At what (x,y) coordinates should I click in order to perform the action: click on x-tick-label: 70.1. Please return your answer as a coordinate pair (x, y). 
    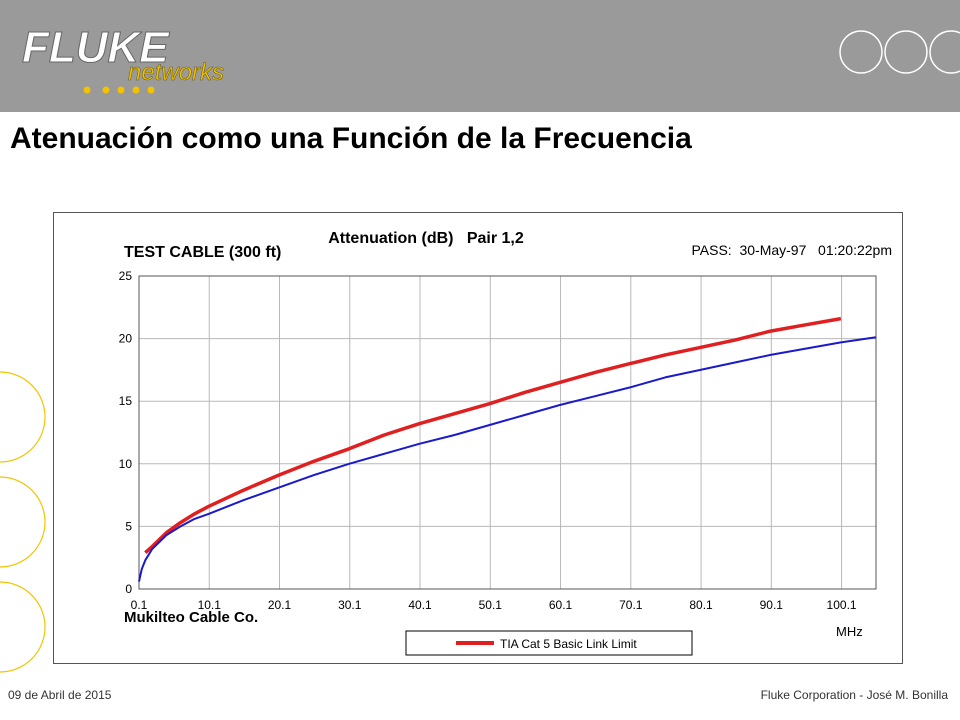
    Looking at the image, I should click on (631, 605).